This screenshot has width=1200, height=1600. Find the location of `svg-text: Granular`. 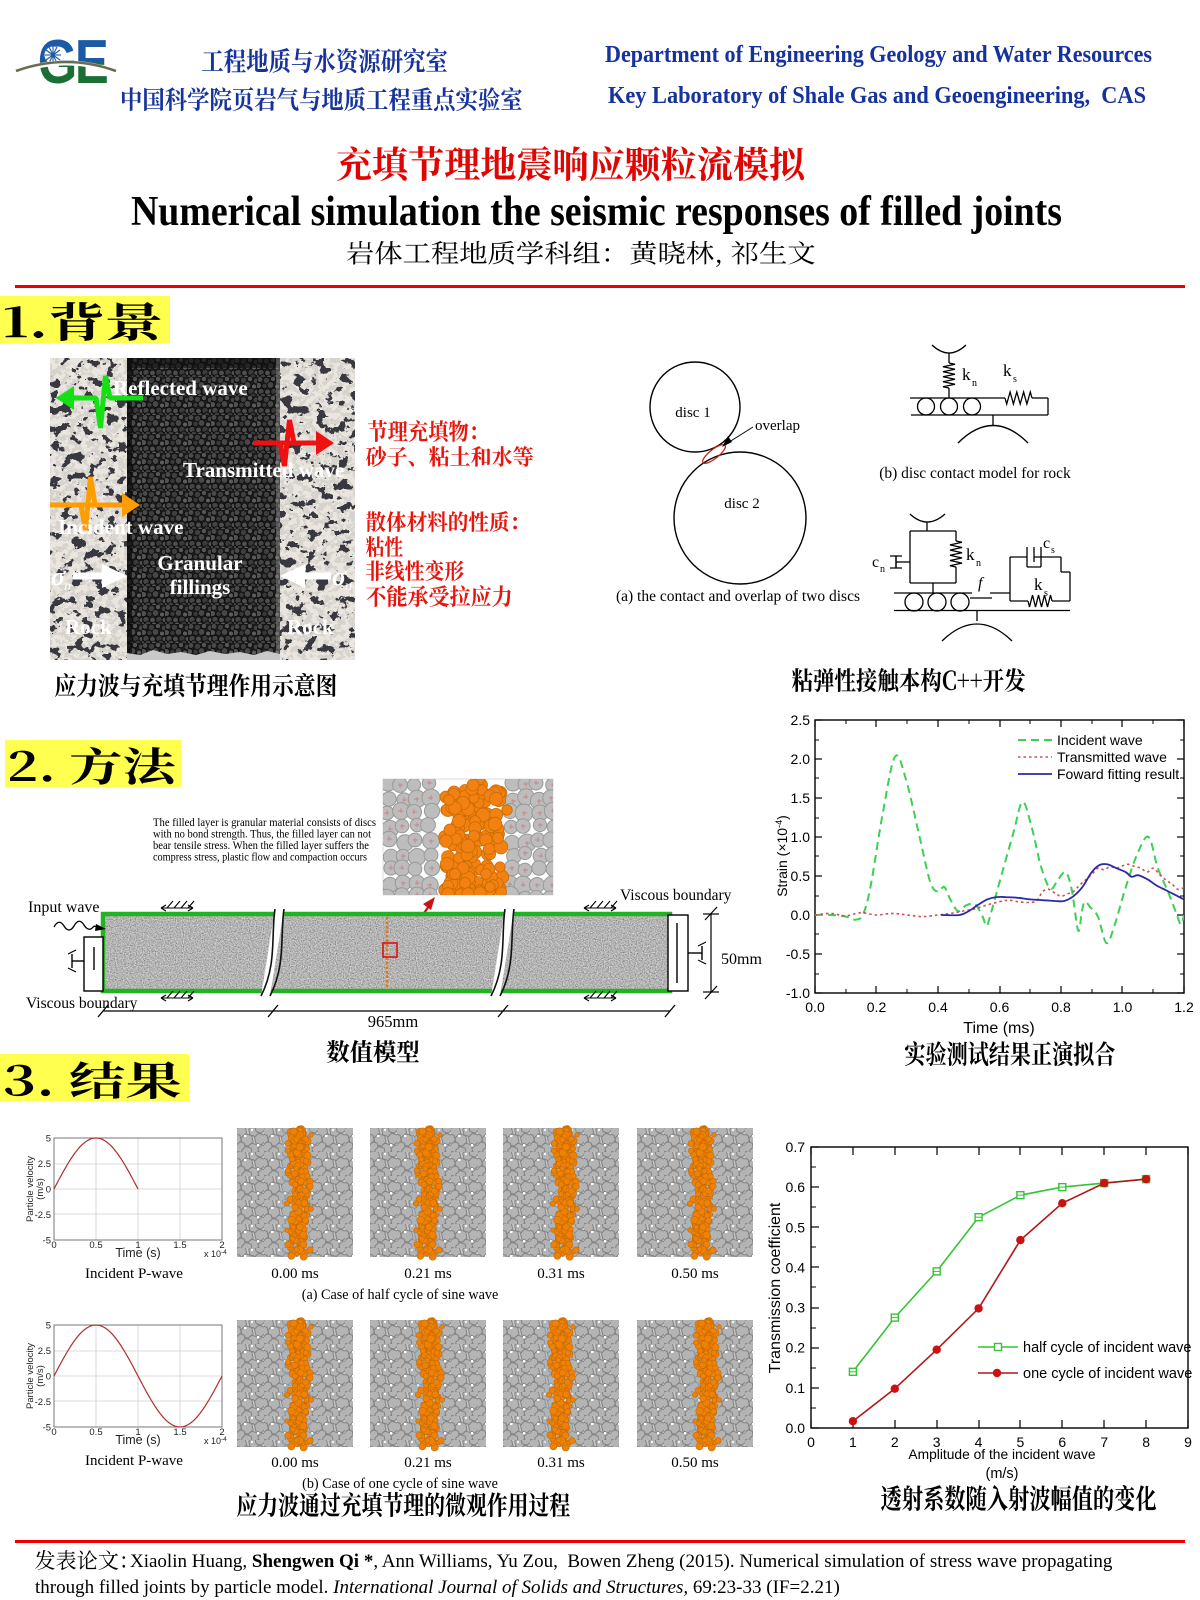

svg-text: Granular is located at coordinates (199, 563).